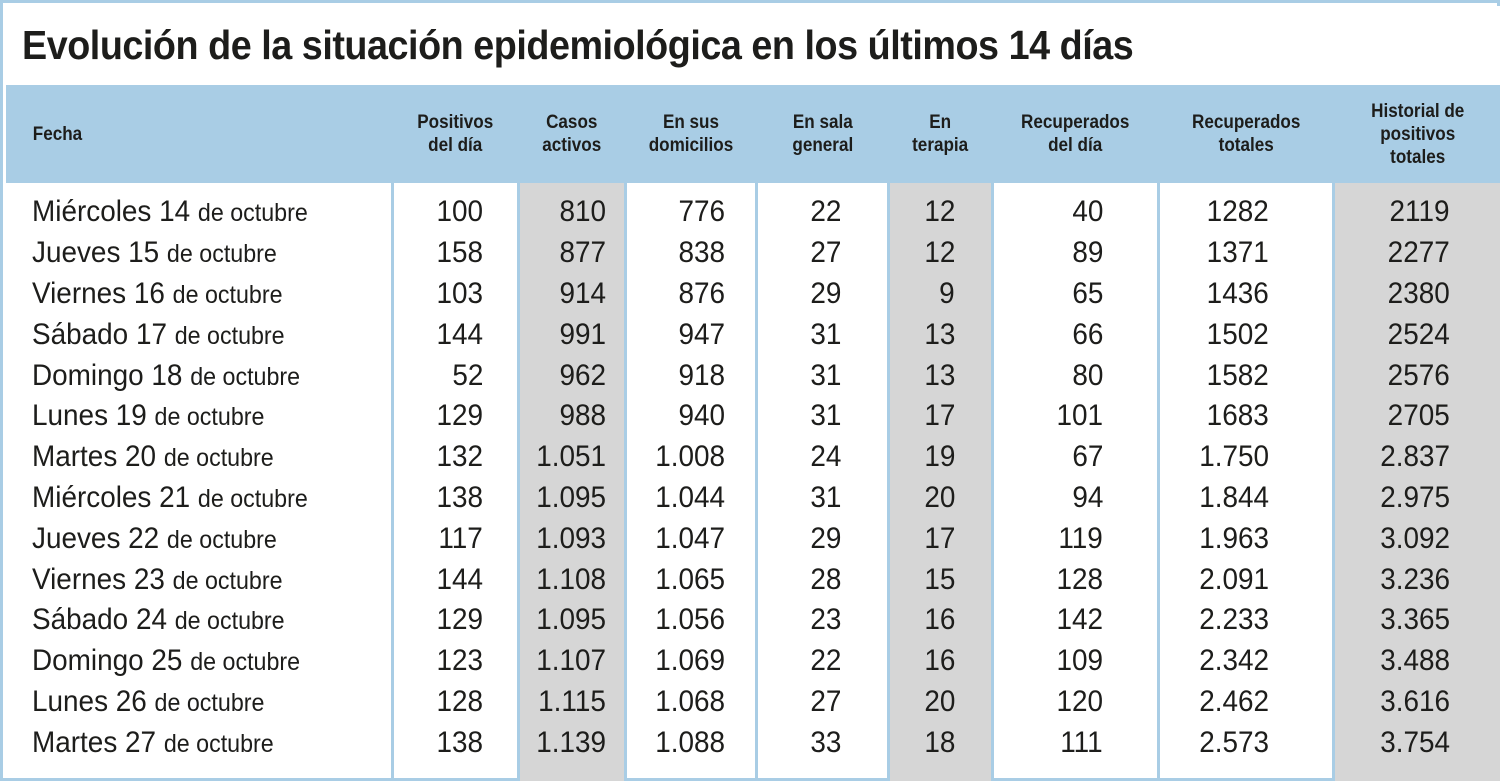  What do you see at coordinates (1420, 212) in the screenshot?
I see `value-cell: 2119` at bounding box center [1420, 212].